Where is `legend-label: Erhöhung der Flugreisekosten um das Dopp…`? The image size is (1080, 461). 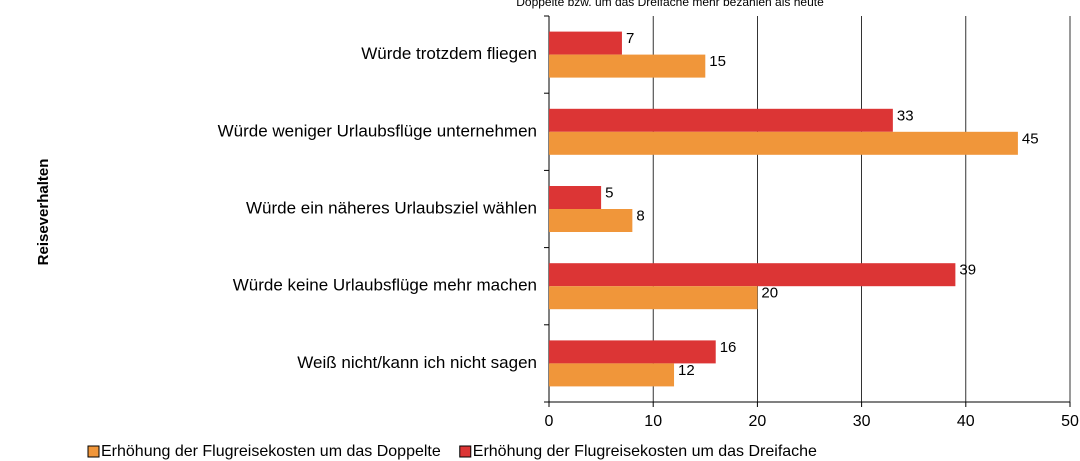
legend-label: Erhöhung der Flugreisekosten um das Dopp… is located at coordinates (271, 451).